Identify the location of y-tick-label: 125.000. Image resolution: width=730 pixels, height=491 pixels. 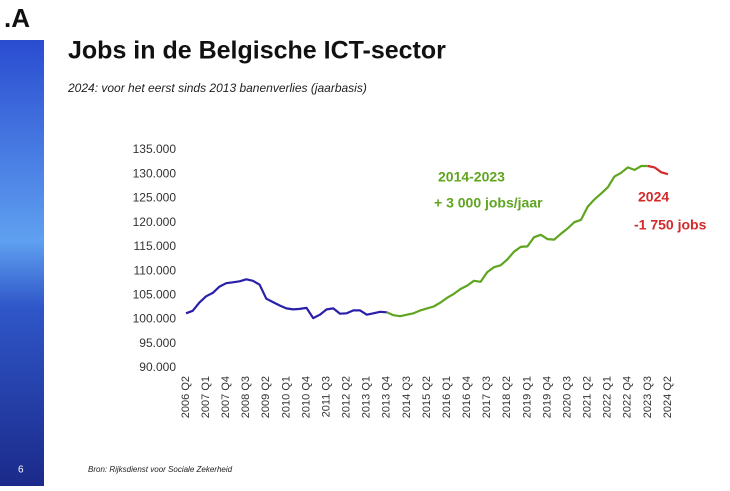
(155, 198).